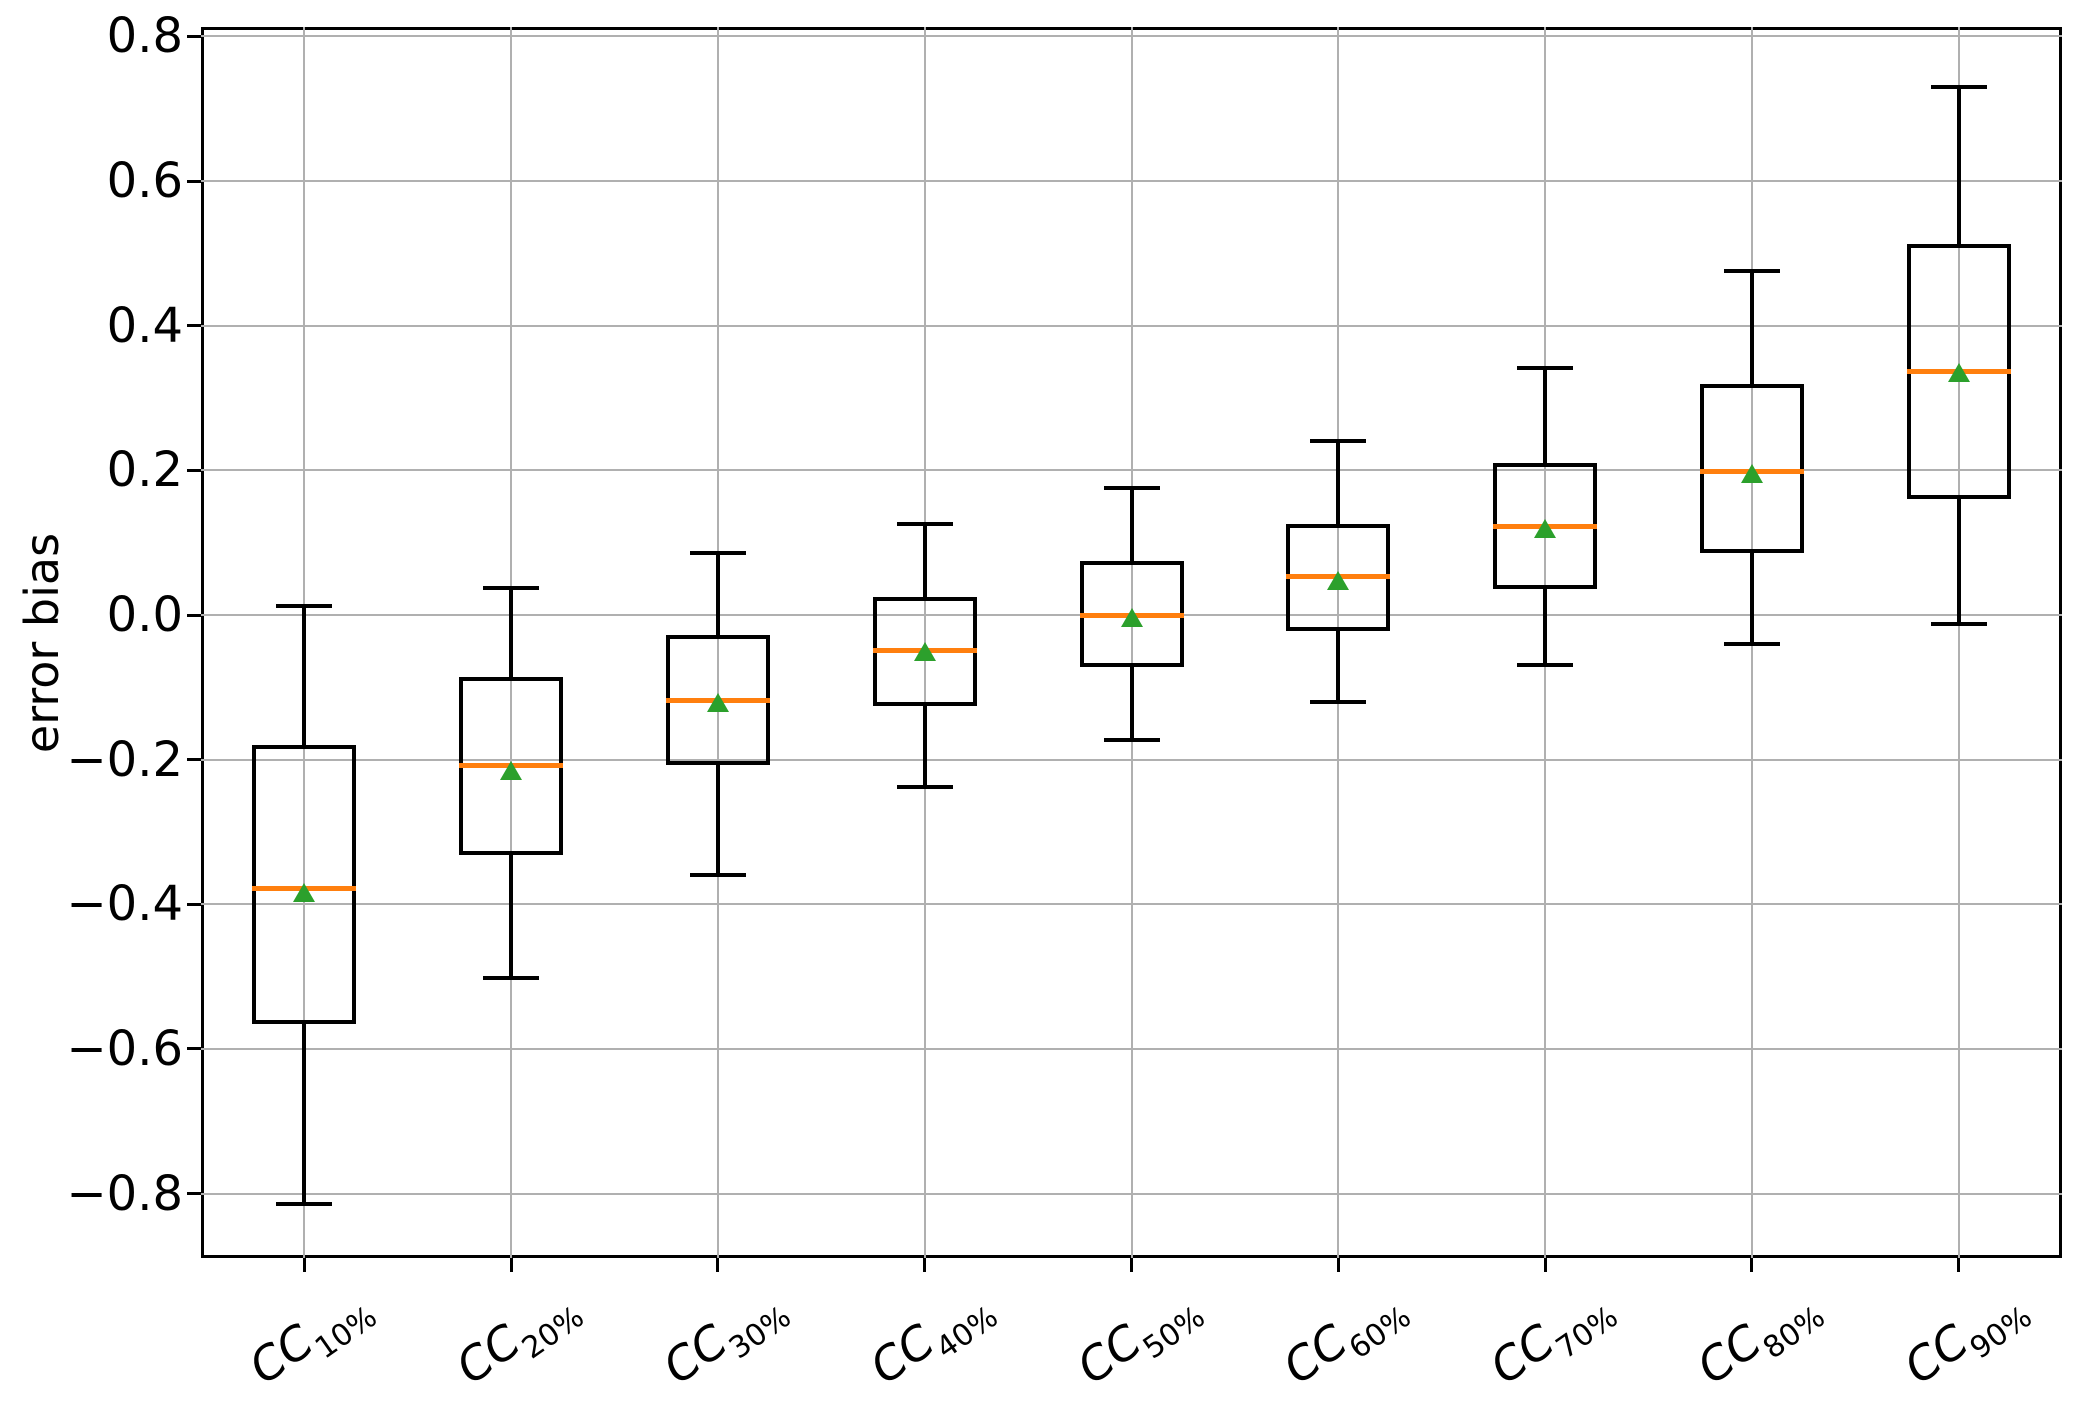  What do you see at coordinates (1338, 701) in the screenshot?
I see `lower-cap-CC60%` at bounding box center [1338, 701].